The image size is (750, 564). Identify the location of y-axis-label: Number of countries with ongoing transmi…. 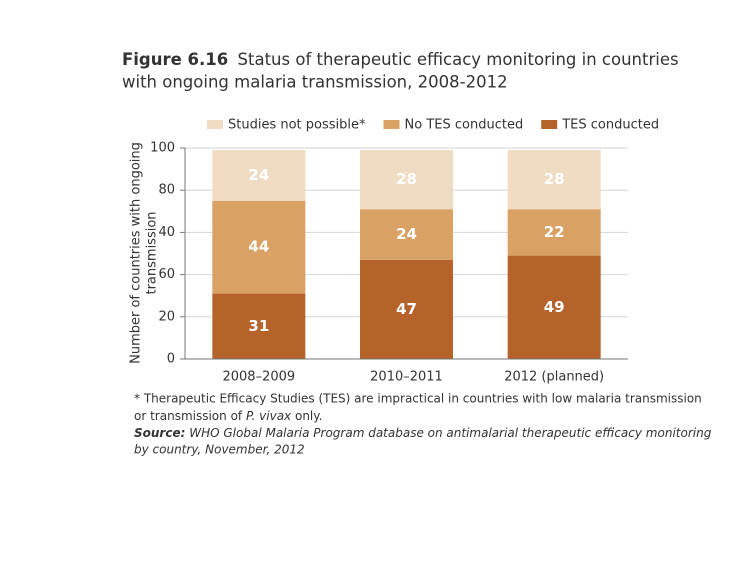
(144, 253).